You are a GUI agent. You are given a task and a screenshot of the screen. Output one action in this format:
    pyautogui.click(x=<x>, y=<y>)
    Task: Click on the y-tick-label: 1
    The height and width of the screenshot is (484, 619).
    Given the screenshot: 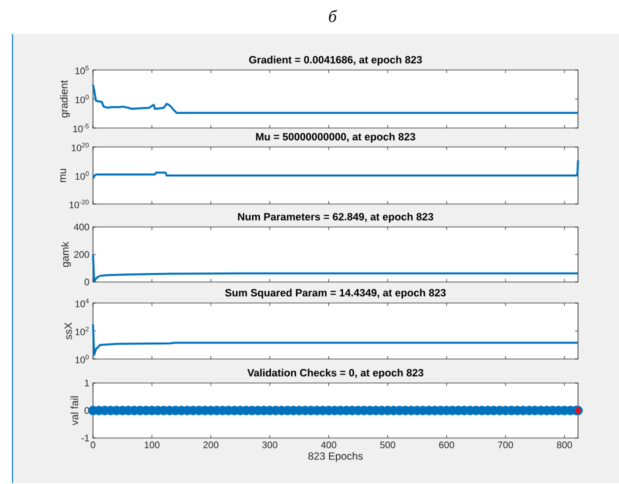 What is the action you would take?
    pyautogui.click(x=87, y=383)
    